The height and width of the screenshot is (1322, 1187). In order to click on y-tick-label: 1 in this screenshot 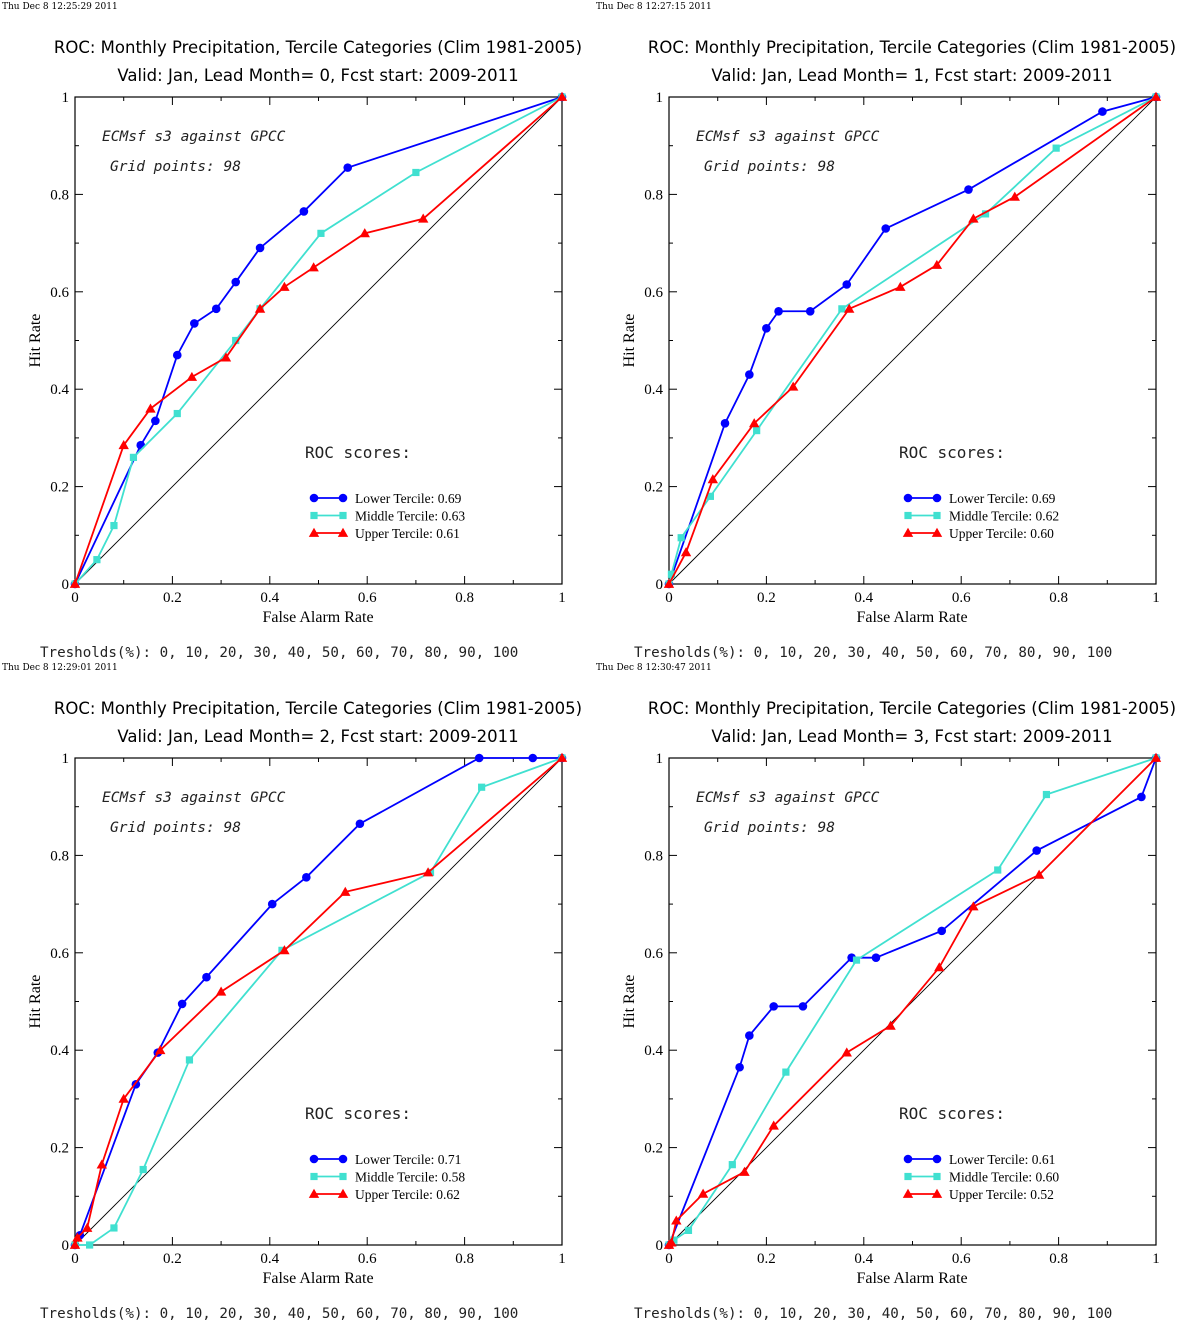, I will do `click(660, 759)`.